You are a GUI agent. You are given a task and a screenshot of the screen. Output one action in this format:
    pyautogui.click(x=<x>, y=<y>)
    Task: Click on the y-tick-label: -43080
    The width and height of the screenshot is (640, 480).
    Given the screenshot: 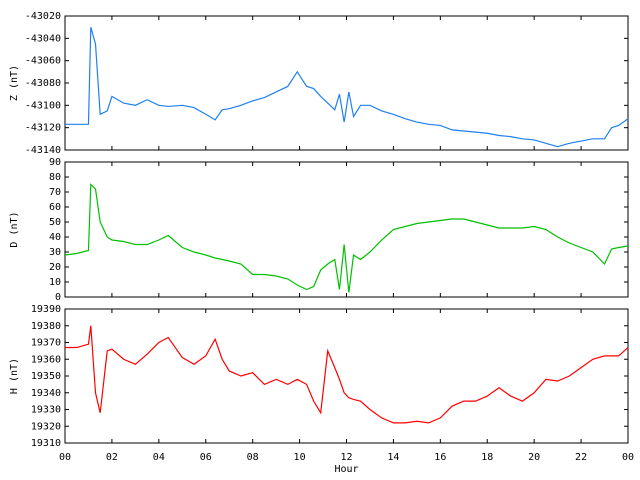 What is the action you would take?
    pyautogui.click(x=43, y=83)
    